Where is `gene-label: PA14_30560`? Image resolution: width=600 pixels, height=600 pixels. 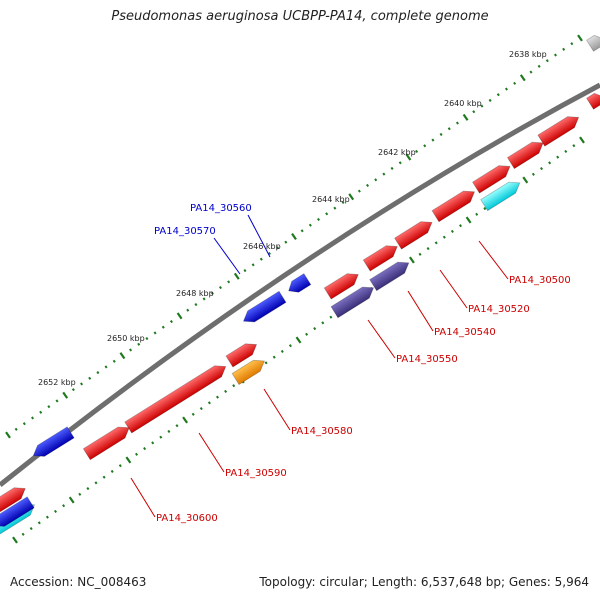
gene-label: PA14_30560 is located at coordinates (221, 208).